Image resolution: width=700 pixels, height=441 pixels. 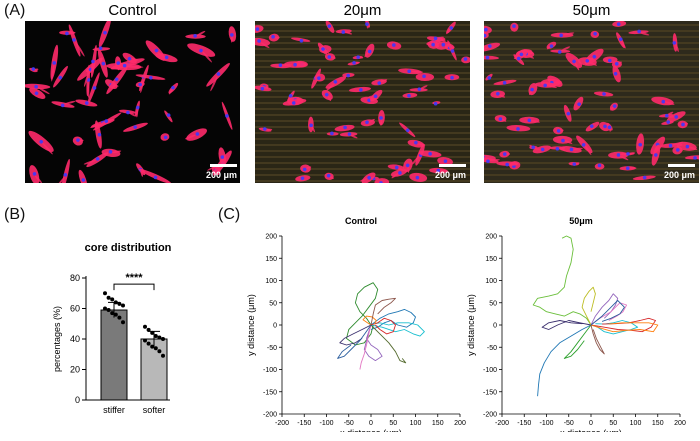 What do you see at coordinates (75, 339) in the screenshot?
I see `y-tick-label: 40` at bounding box center [75, 339].